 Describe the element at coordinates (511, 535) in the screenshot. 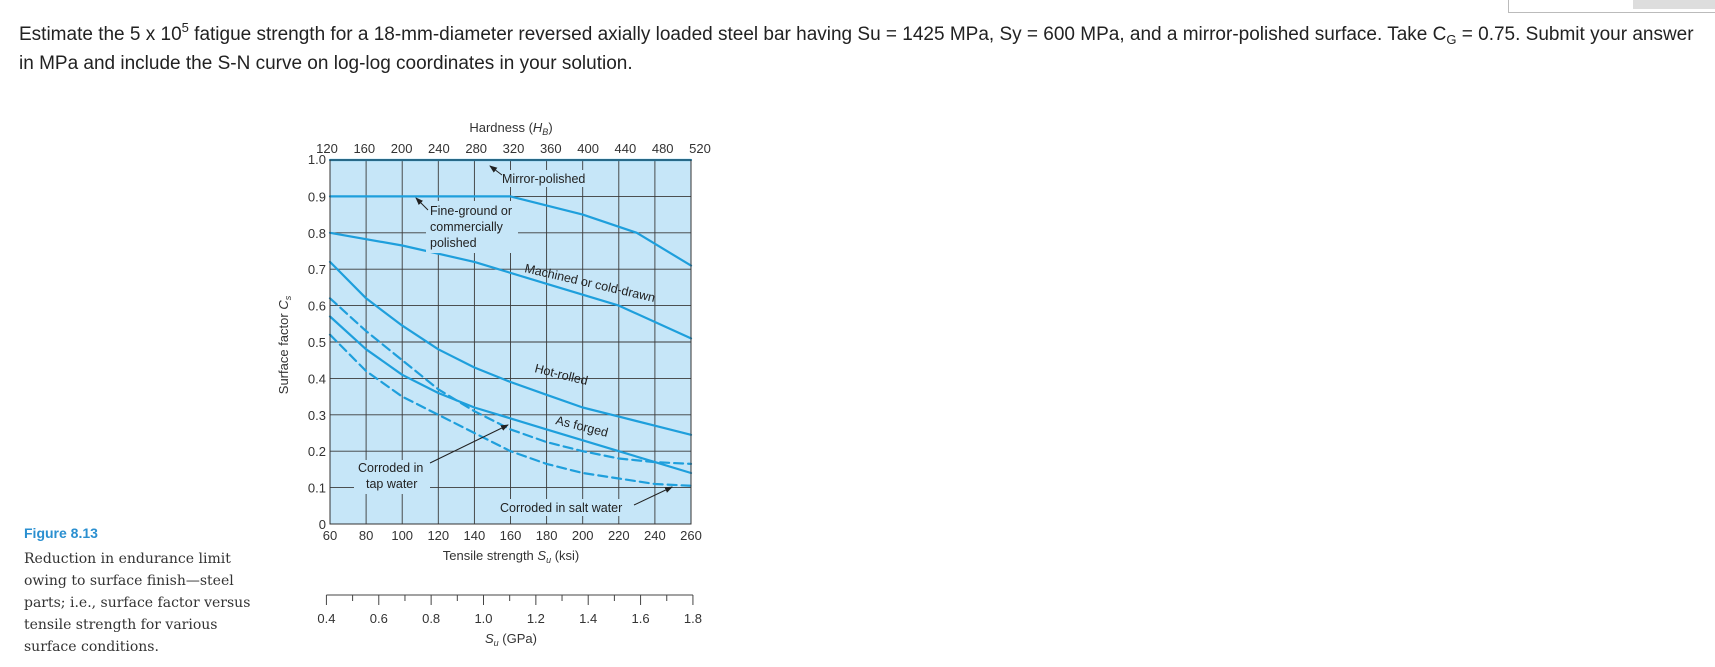

I see `x-tick-label: 160` at that location.